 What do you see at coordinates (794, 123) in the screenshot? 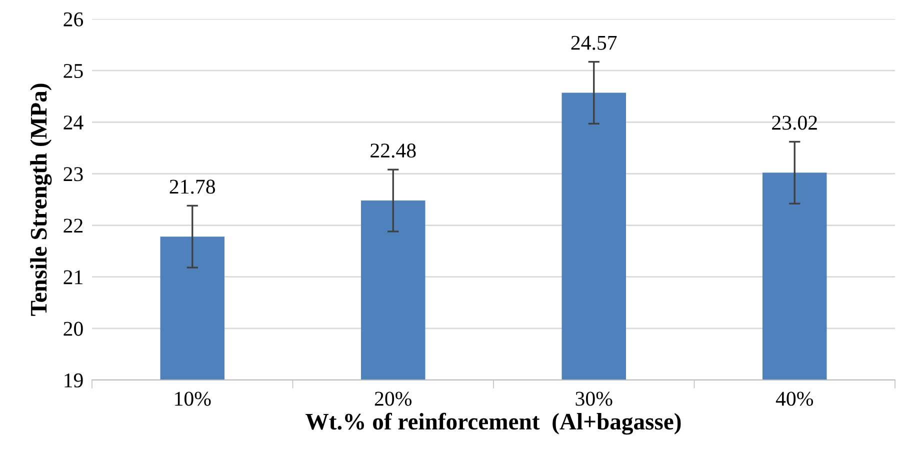
I see `data-label: 23.02` at bounding box center [794, 123].